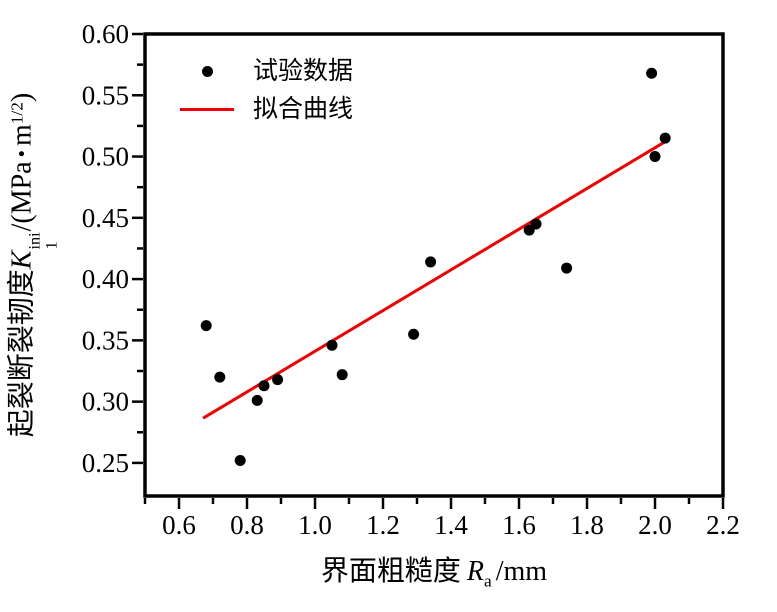 The width and height of the screenshot is (777, 612). Describe the element at coordinates (105, 95) in the screenshot. I see `y-tick-label: 0.55` at that location.